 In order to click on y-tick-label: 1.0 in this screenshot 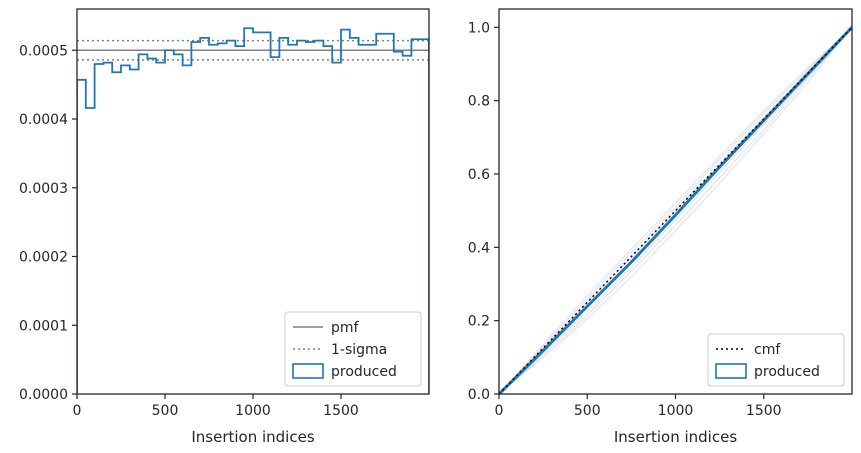, I will do `click(479, 28)`.